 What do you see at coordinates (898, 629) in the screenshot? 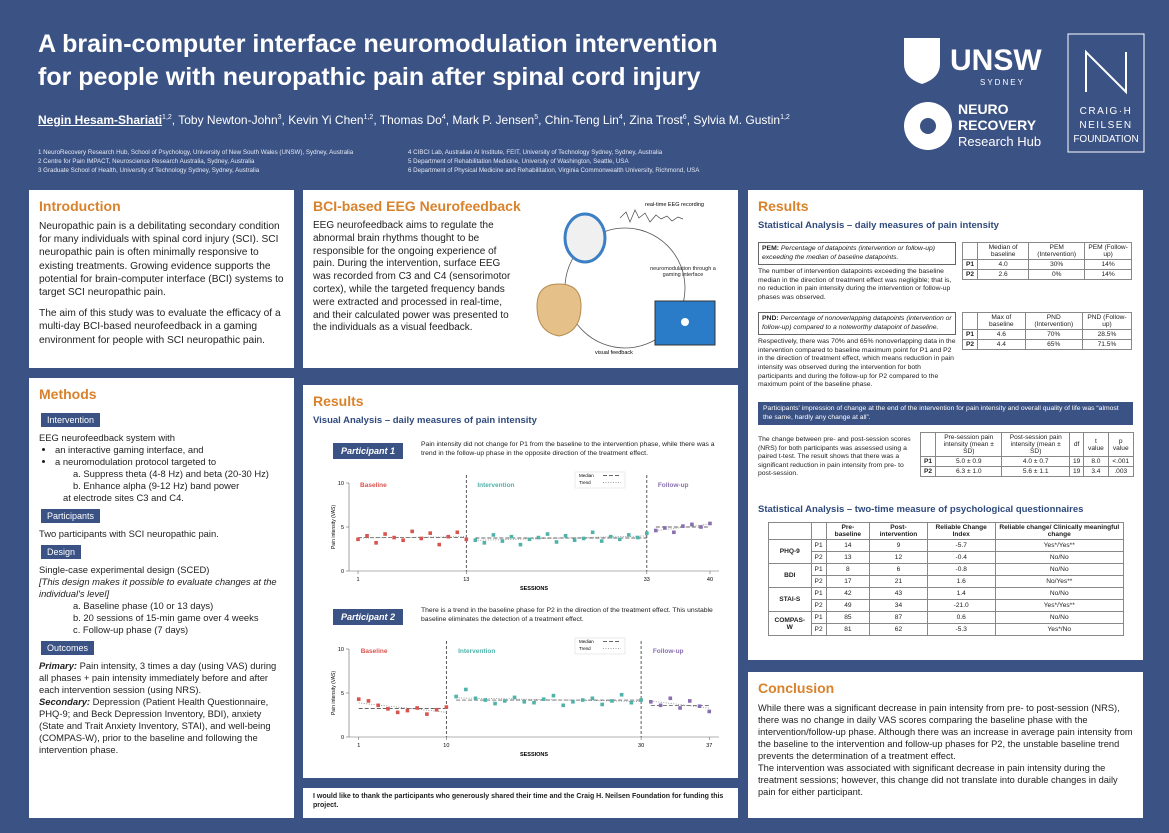
I see `cell: 62` at bounding box center [898, 629].